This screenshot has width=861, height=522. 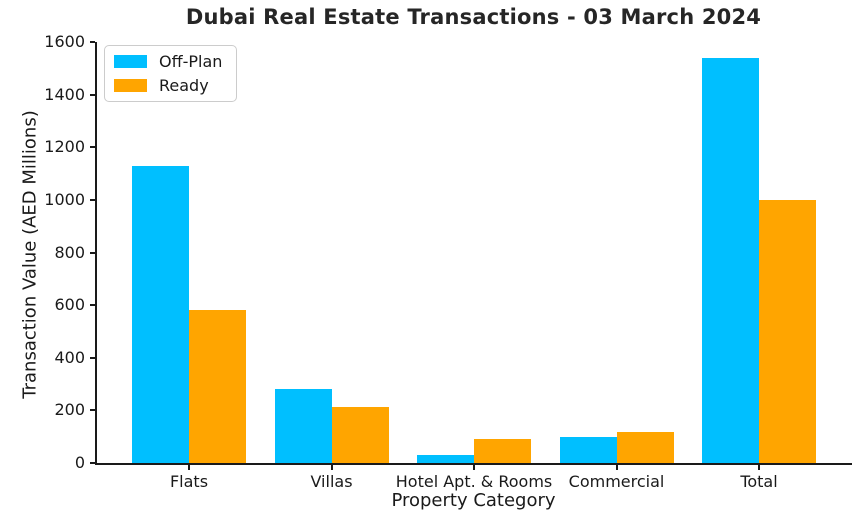 What do you see at coordinates (69, 357) in the screenshot?
I see `y-tick-label: 400` at bounding box center [69, 357].